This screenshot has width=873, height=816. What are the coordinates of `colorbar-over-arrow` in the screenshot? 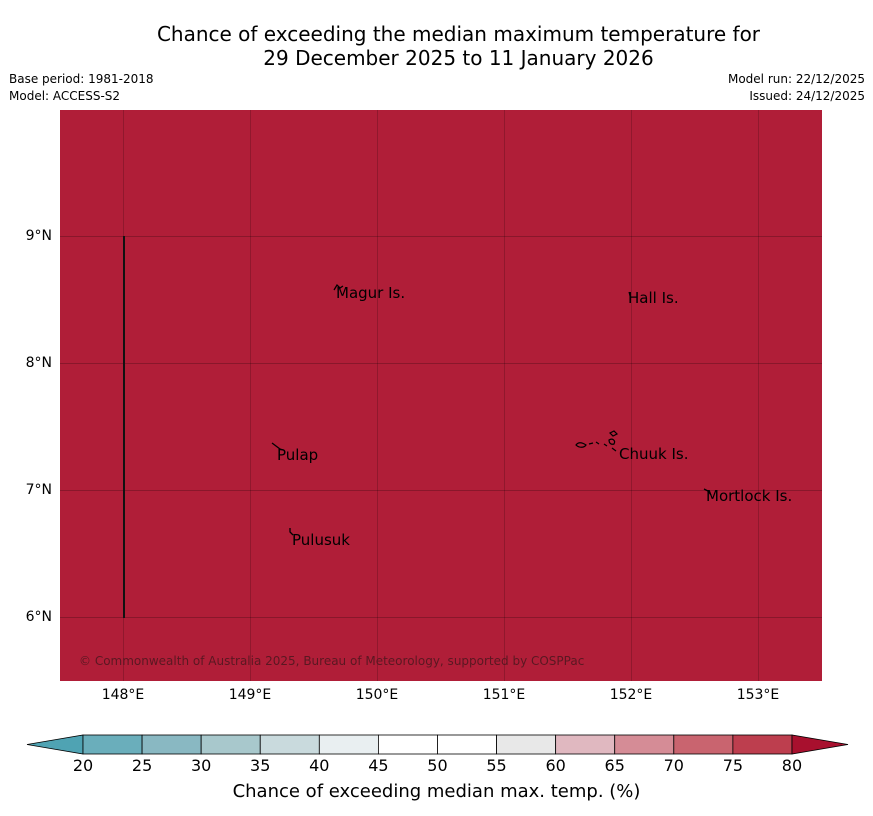 It's located at (820, 744).